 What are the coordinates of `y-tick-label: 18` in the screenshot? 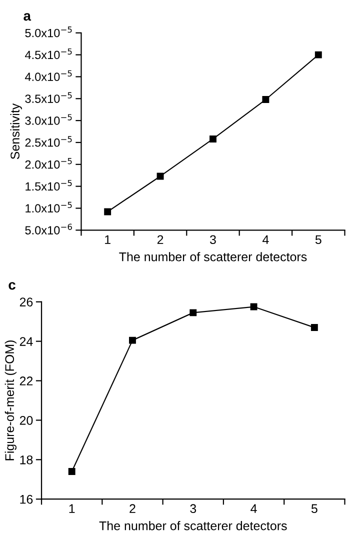 It's located at (26, 459).